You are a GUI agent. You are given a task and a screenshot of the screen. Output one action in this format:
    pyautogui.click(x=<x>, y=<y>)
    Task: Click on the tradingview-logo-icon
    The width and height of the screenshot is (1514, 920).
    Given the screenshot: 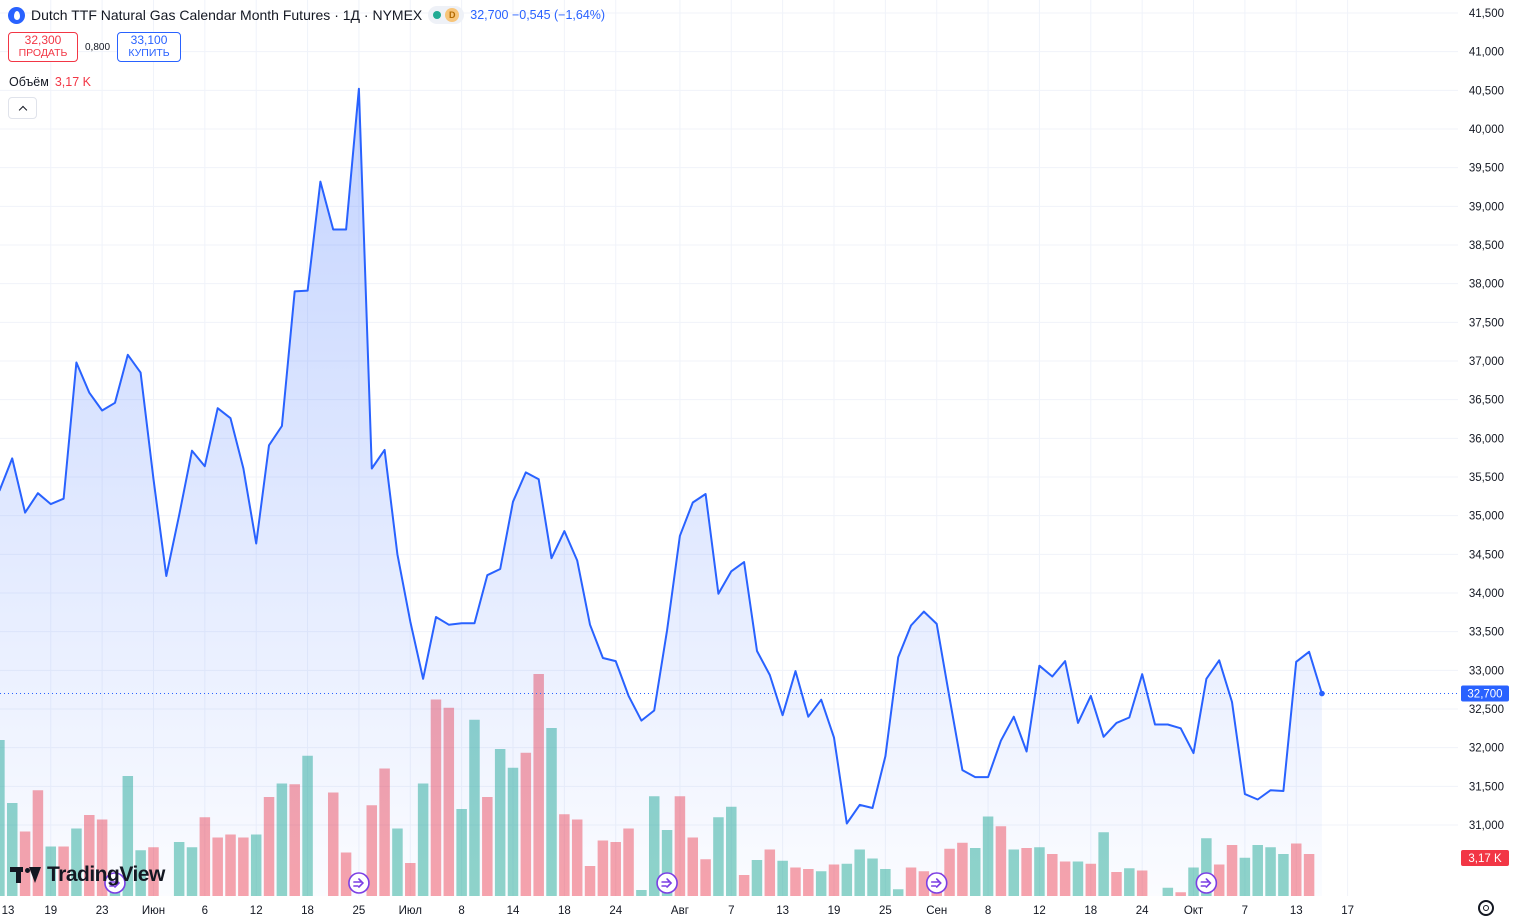 What is the action you would take?
    pyautogui.click(x=26, y=875)
    